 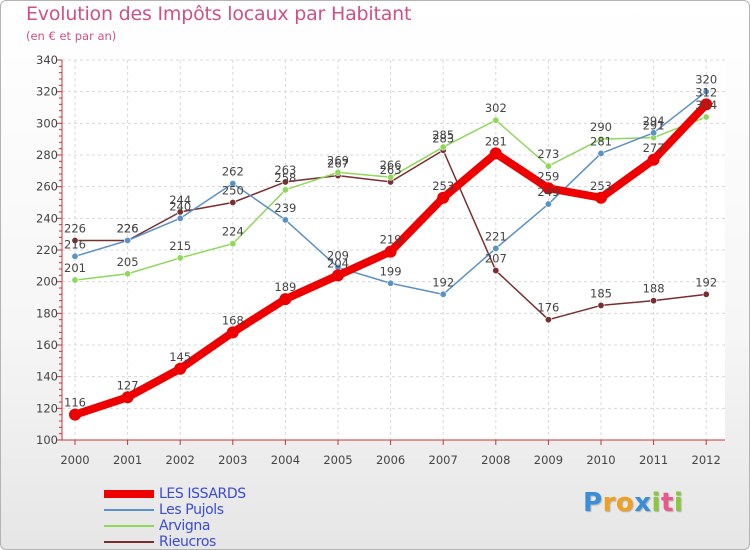 What do you see at coordinates (443, 282) in the screenshot?
I see `data-label-les-pujols: 192` at bounding box center [443, 282].